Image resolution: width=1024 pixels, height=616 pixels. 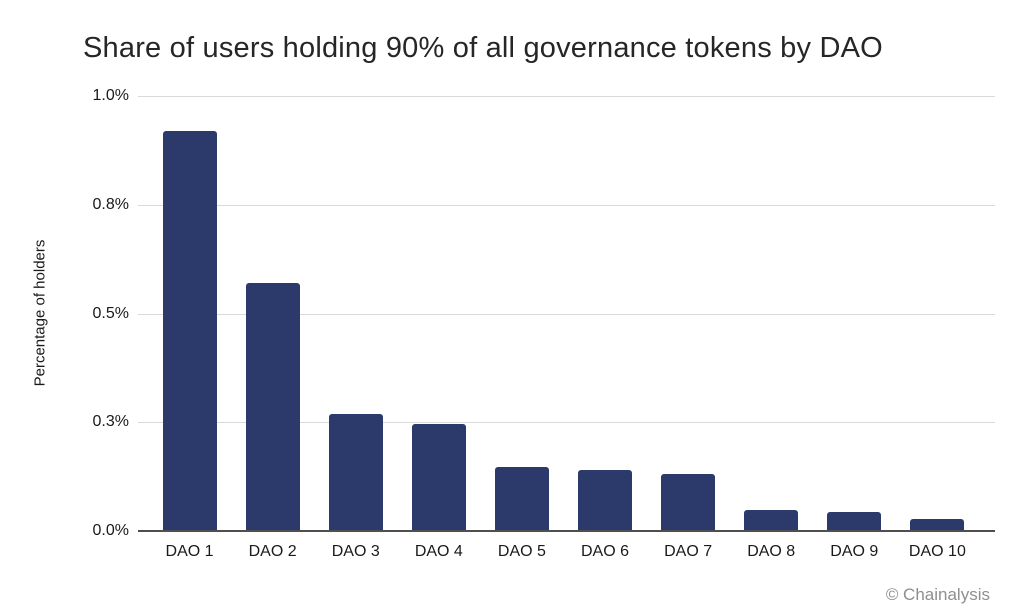 I want to click on x-tick-label: DAO 5, so click(x=521, y=551).